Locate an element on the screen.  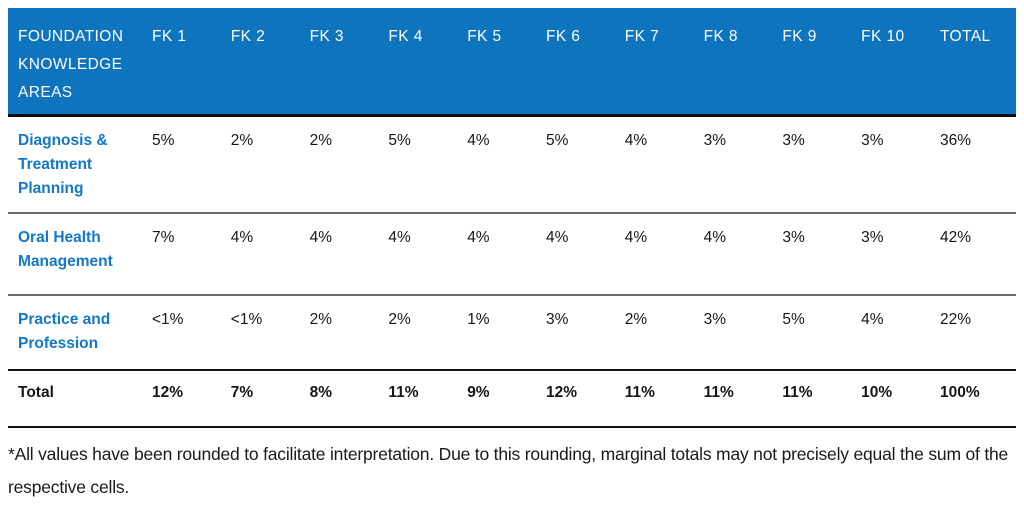
cell-fk6: 12% is located at coordinates (585, 399).